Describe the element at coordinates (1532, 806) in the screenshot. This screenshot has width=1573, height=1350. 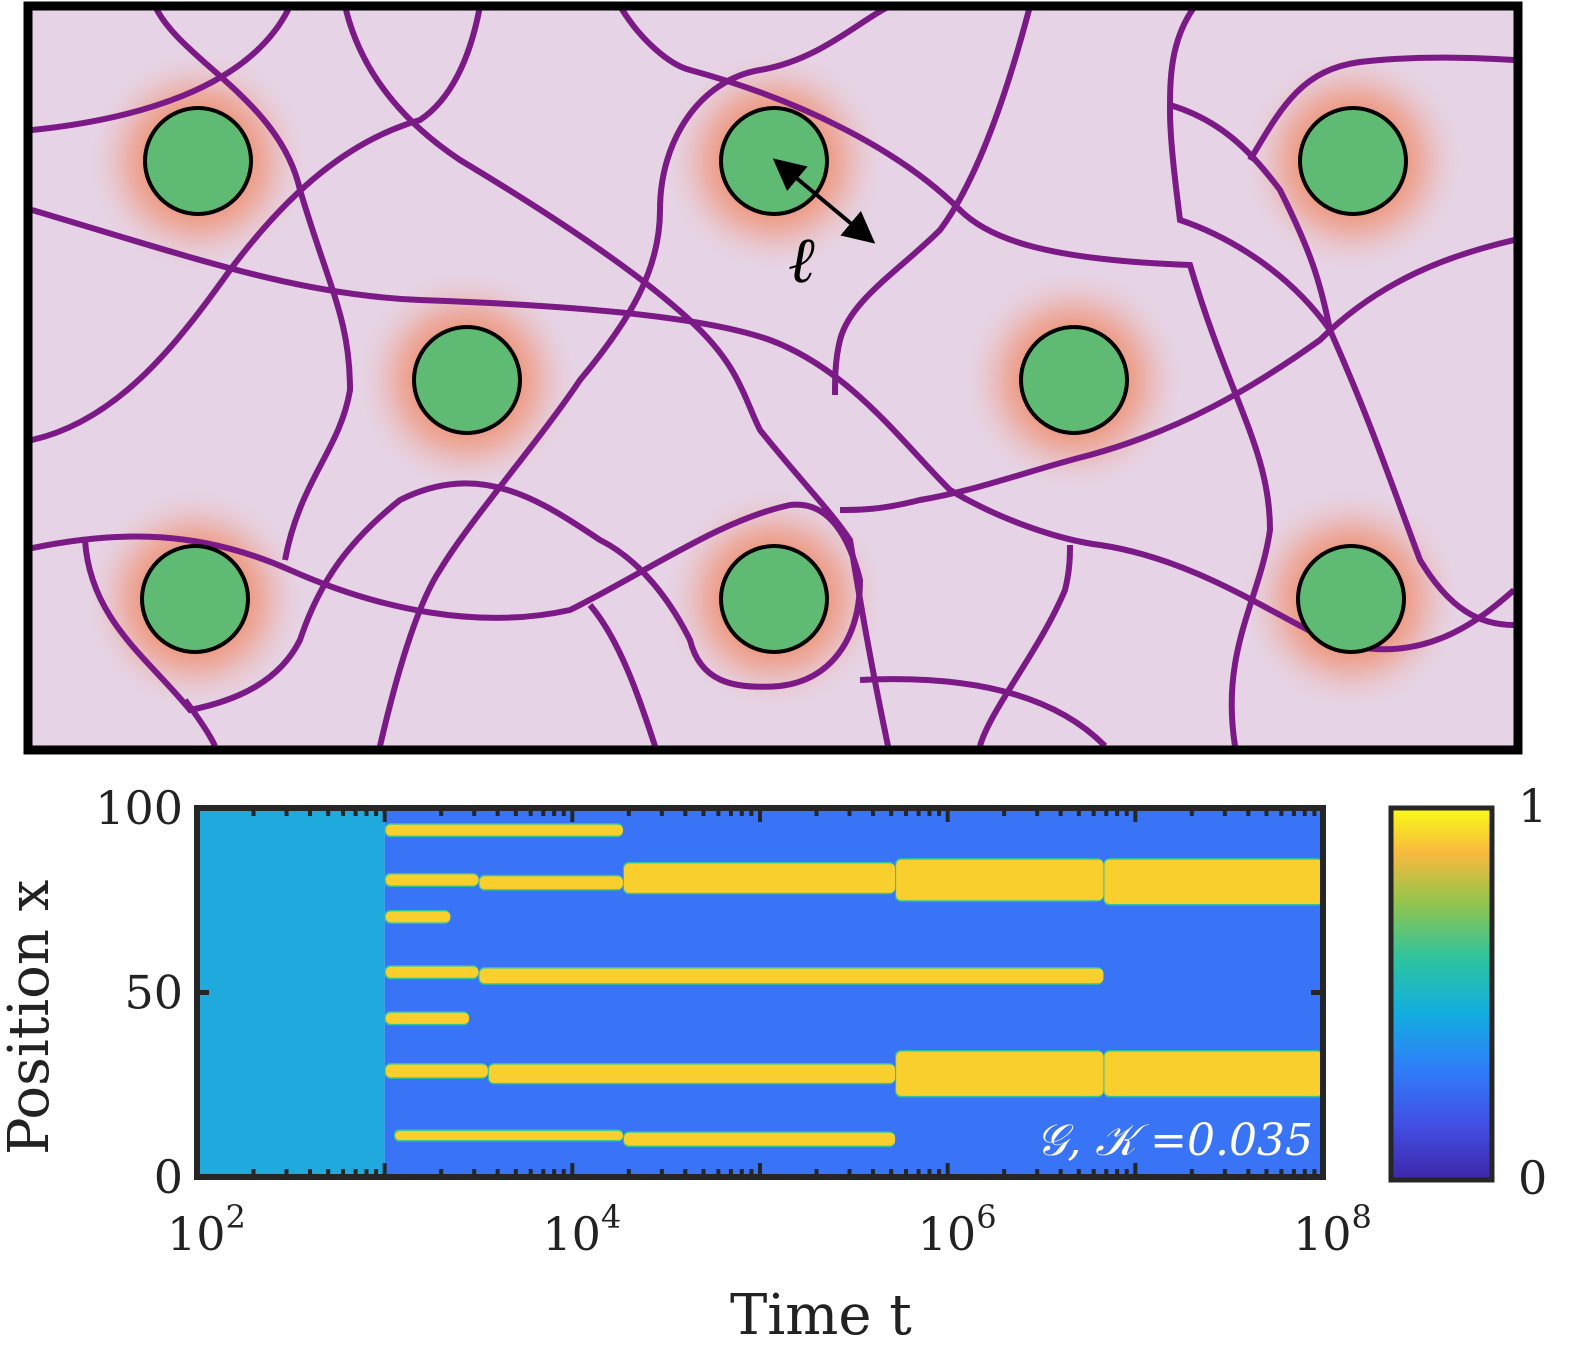
I see `colorbar-max-label: 1` at that location.